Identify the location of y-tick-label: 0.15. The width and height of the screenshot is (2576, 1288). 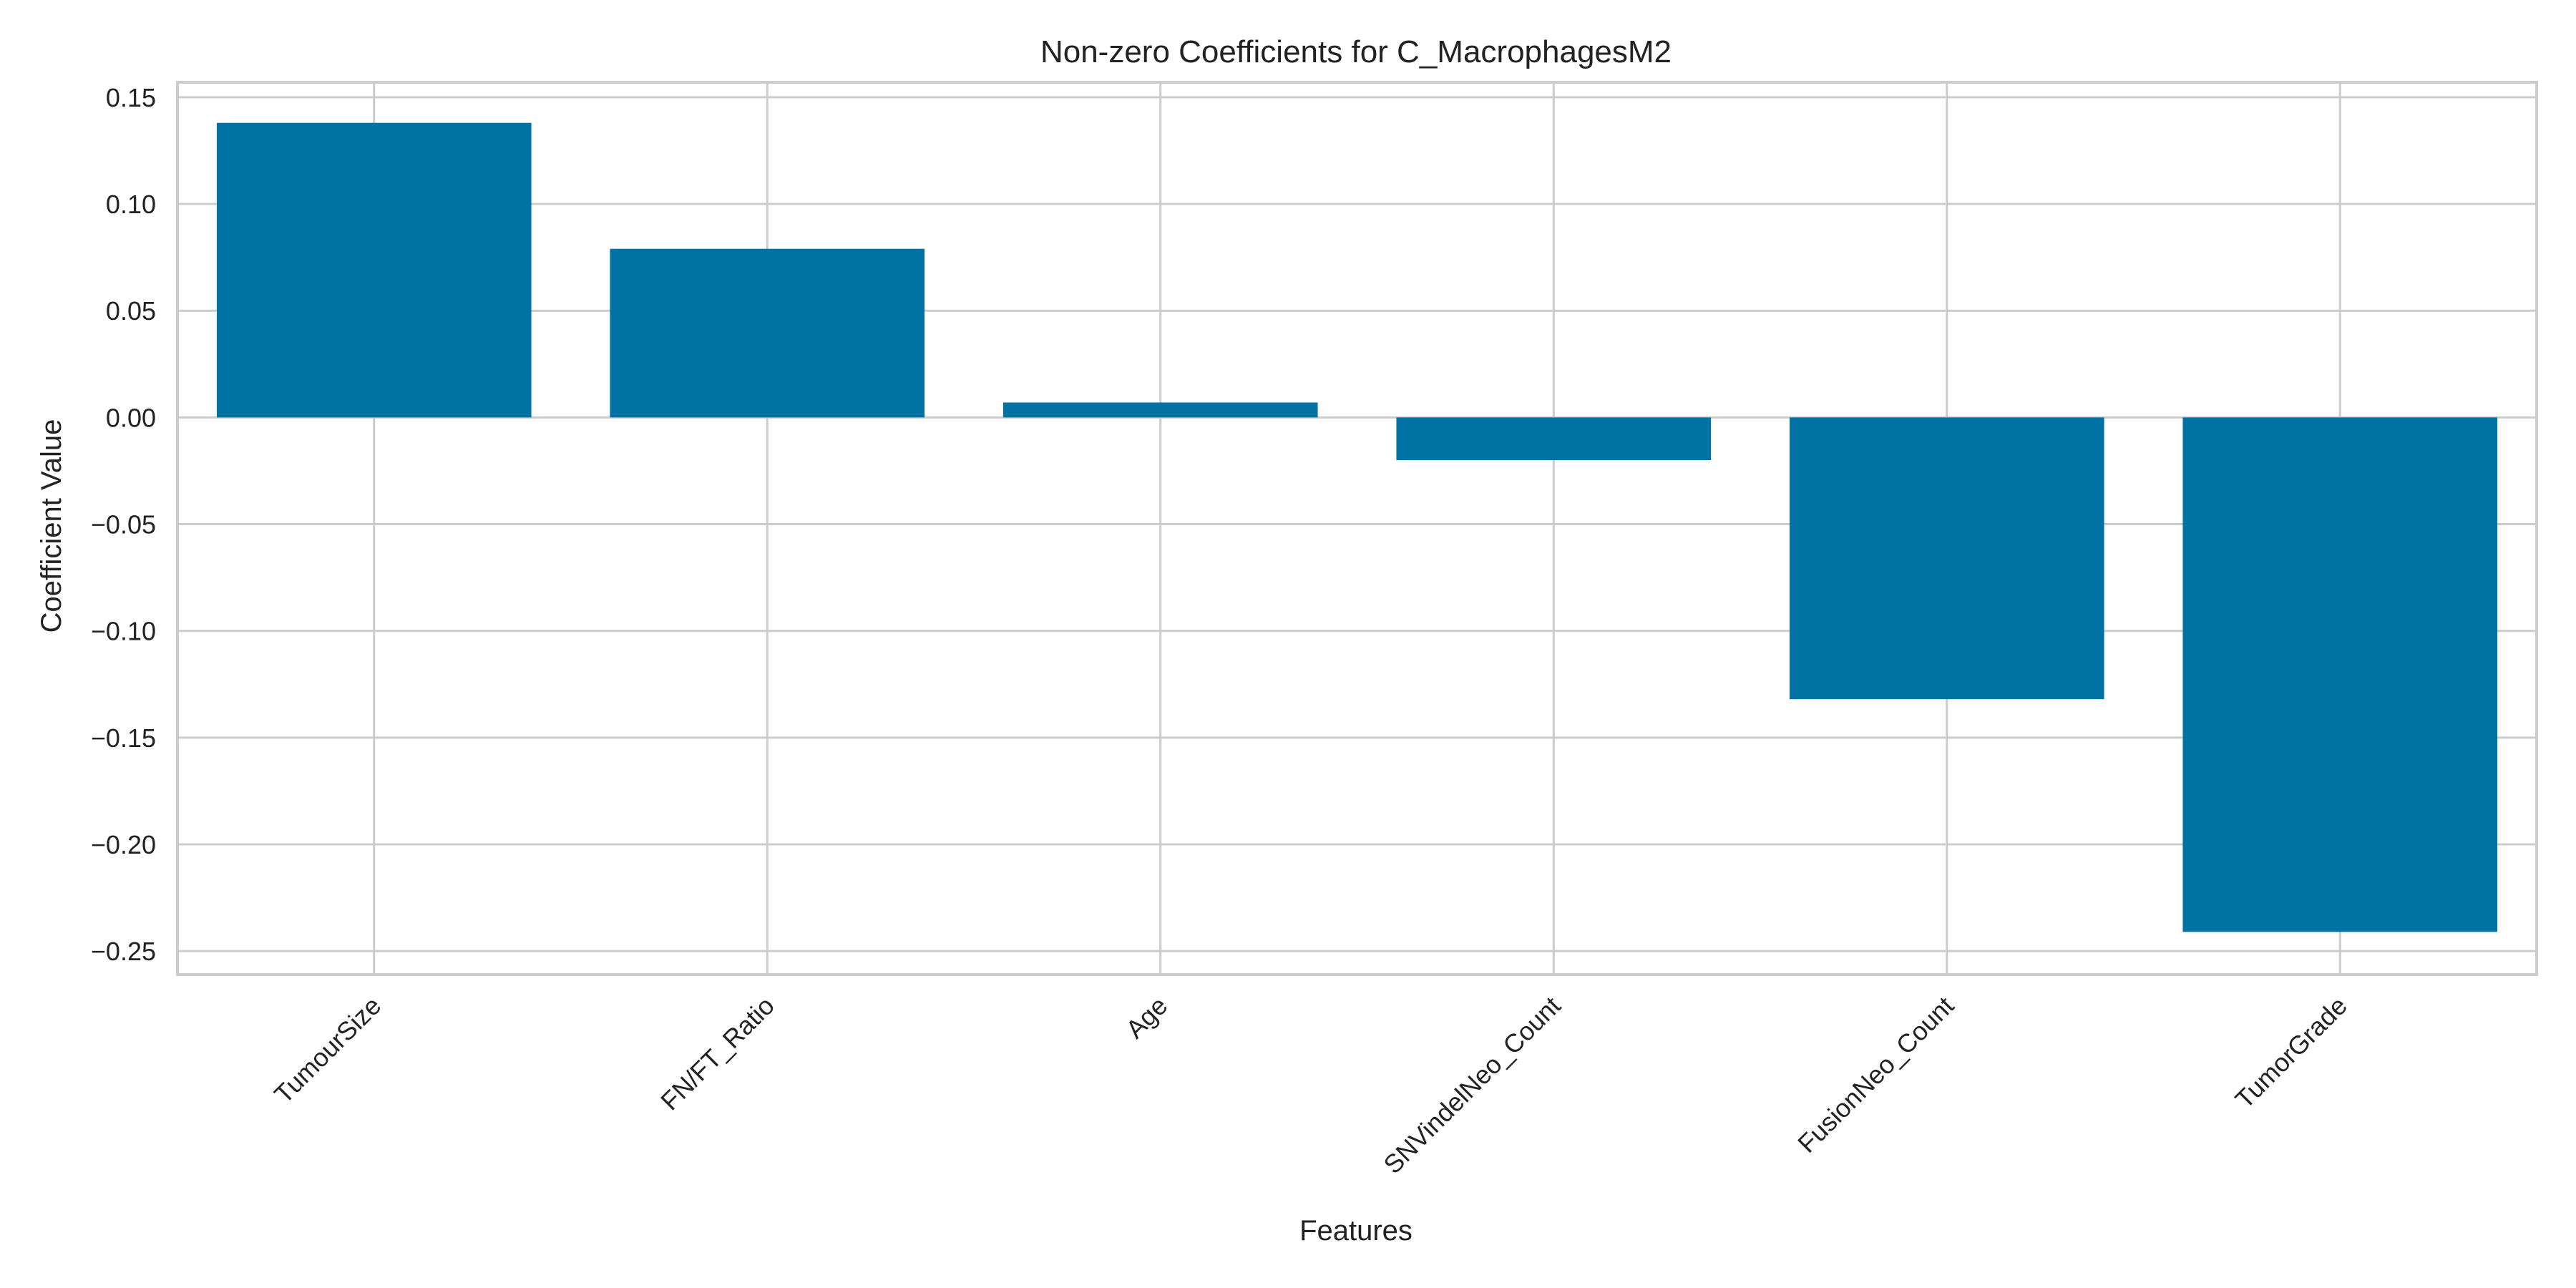
(131, 97).